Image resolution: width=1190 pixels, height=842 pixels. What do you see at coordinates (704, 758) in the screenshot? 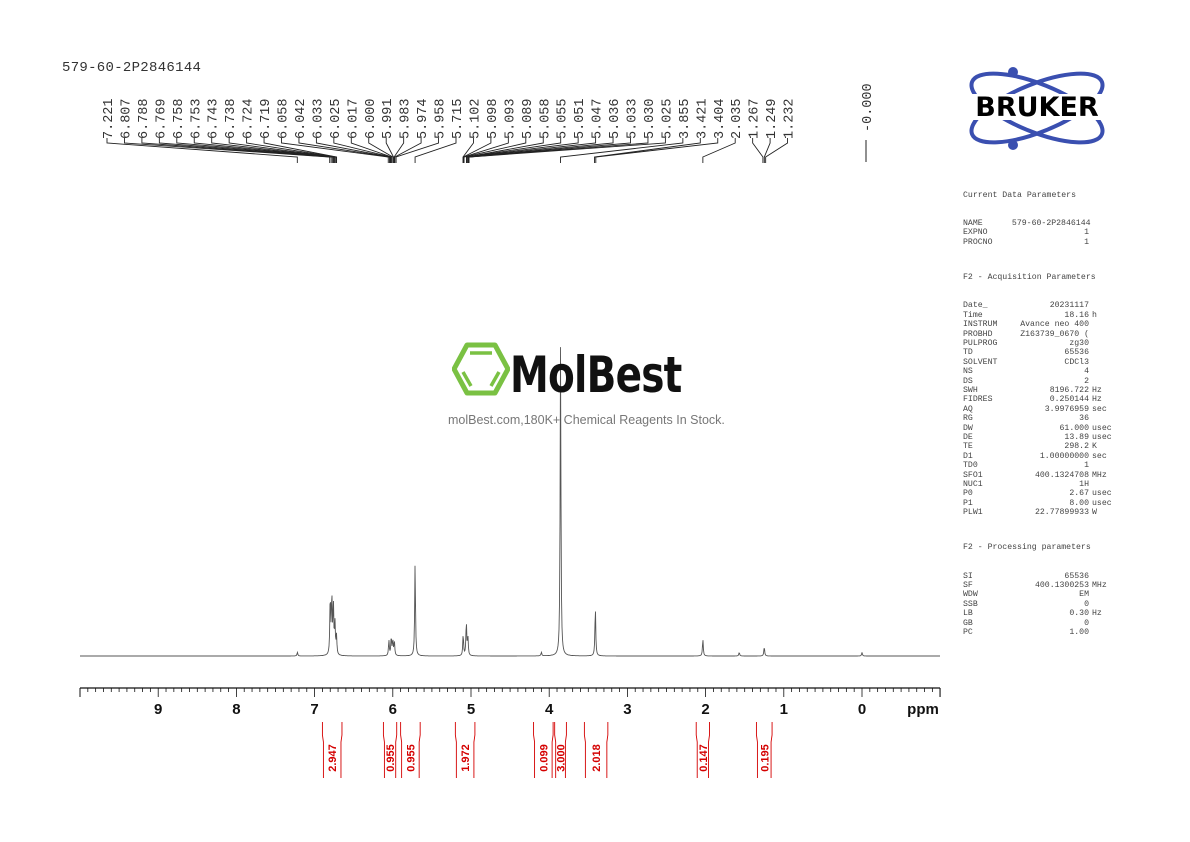
I see `svg-text: 0.147` at bounding box center [704, 758].